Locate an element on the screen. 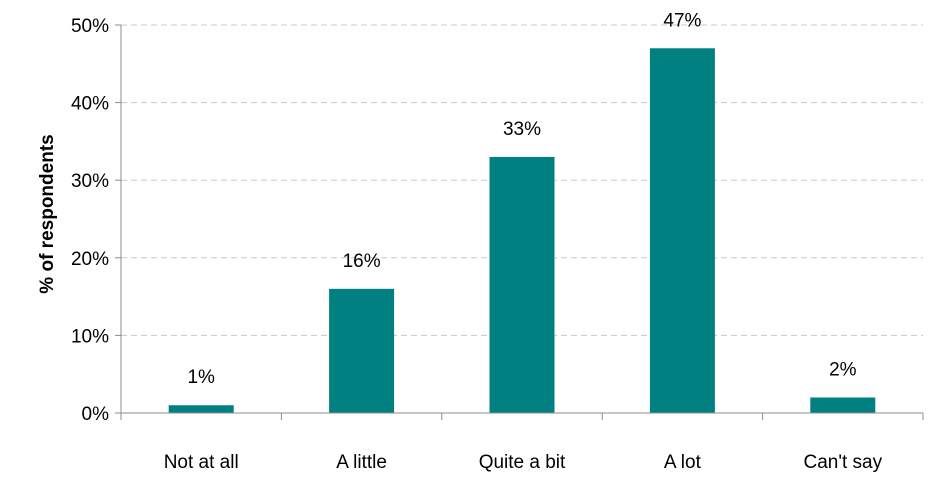  data-label: 47% is located at coordinates (682, 20).